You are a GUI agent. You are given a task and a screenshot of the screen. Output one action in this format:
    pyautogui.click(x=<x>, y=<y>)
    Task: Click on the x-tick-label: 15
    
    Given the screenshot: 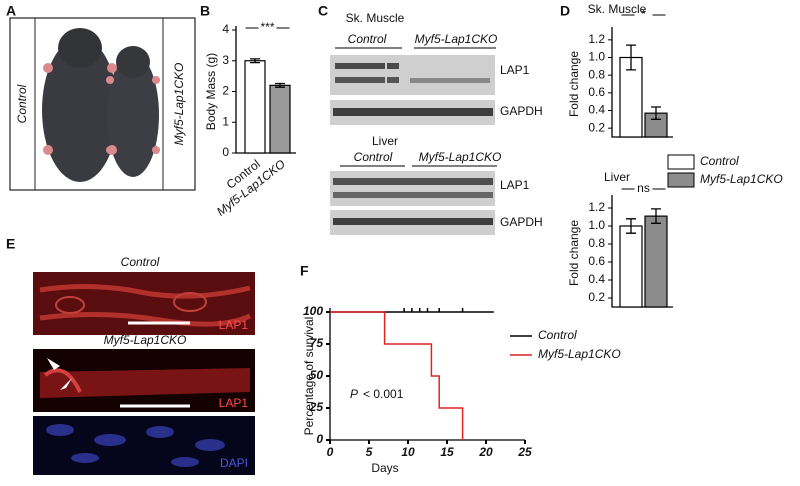 What is the action you would take?
    pyautogui.click(x=447, y=452)
    